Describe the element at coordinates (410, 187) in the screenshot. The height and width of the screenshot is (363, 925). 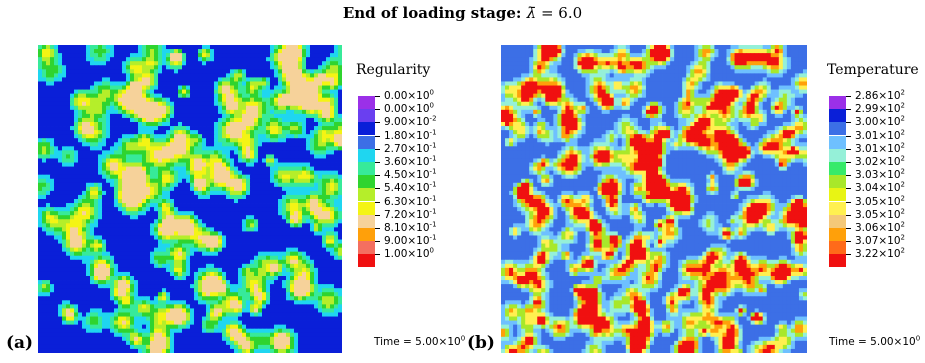
I see `legend-value: 5.40×10⁻¹` at that location.